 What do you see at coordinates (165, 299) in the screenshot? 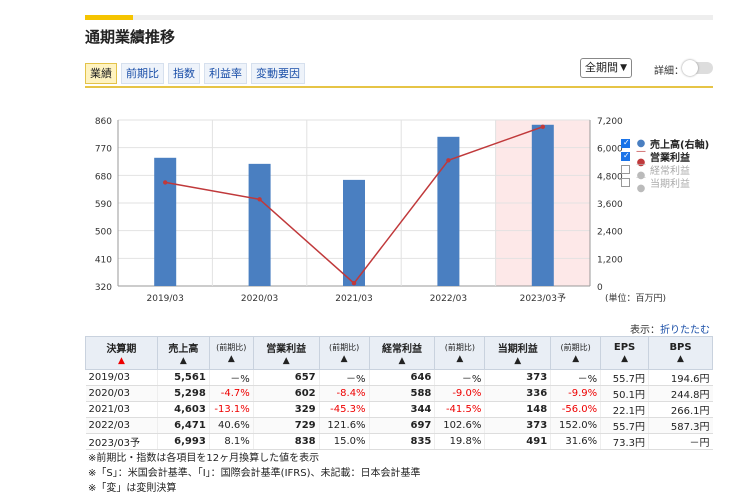
I see `x-tick-label: 2019/03` at bounding box center [165, 299].